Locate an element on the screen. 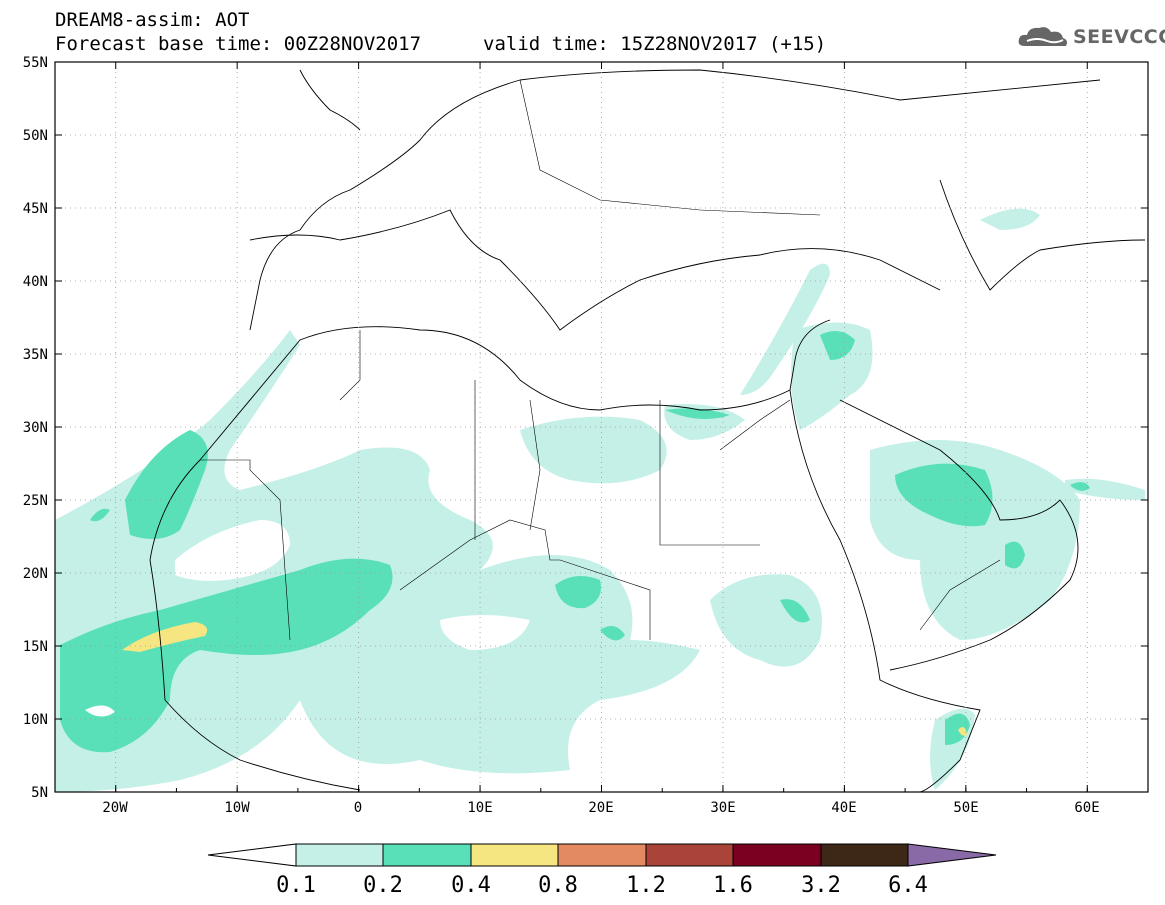 The height and width of the screenshot is (905, 1165). lon-tick-label: 30E is located at coordinates (722, 808).